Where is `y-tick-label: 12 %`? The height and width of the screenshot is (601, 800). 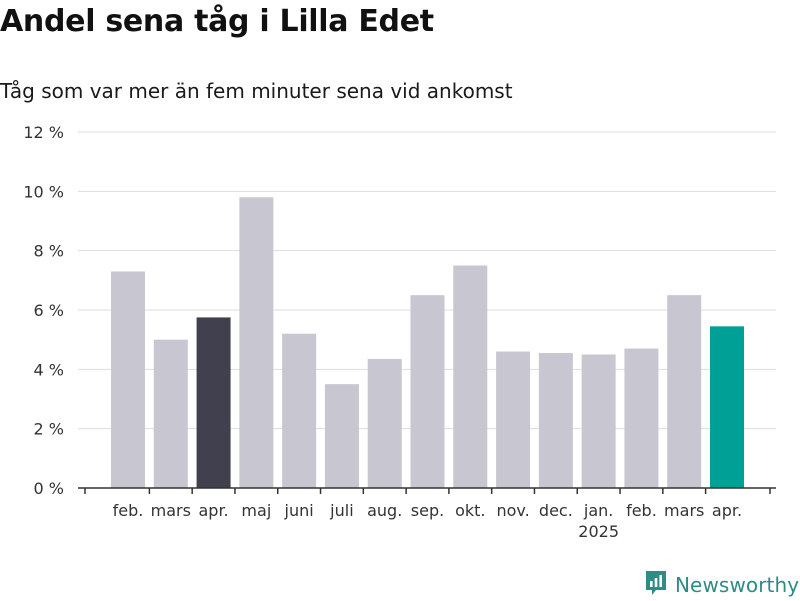
y-tick-label: 12 % is located at coordinates (43, 132).